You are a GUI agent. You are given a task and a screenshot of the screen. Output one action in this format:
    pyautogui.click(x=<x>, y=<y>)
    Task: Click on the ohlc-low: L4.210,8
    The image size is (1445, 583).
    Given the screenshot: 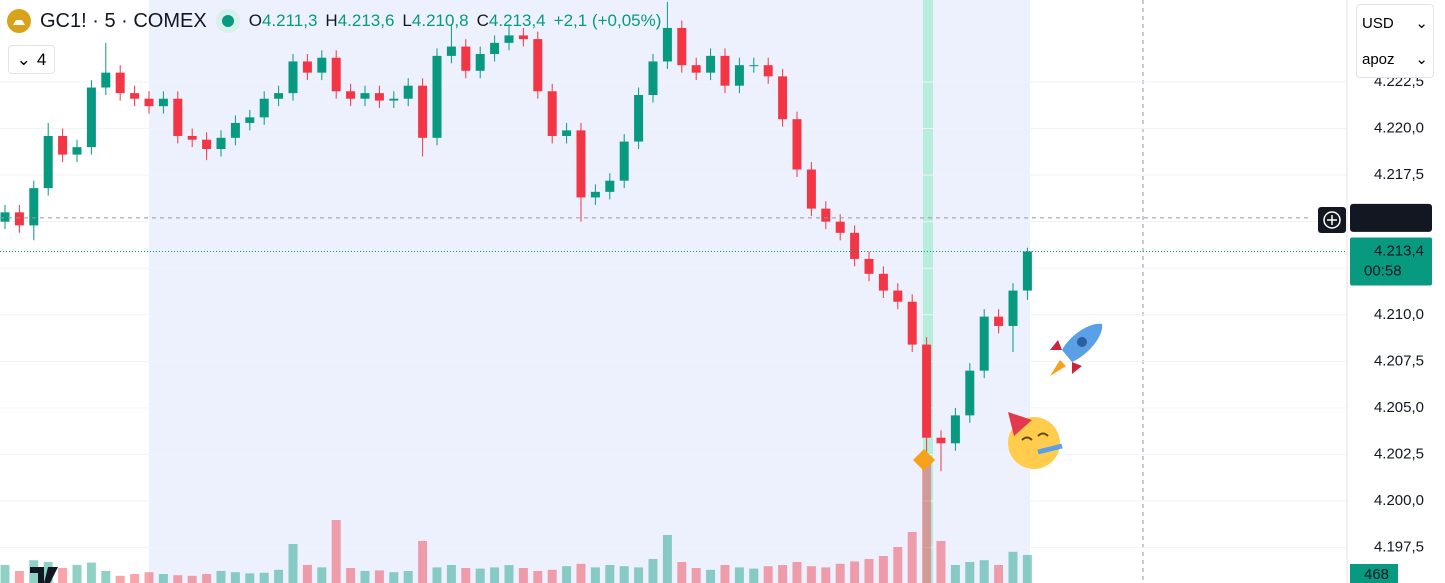 What is the action you would take?
    pyautogui.click(x=435, y=21)
    